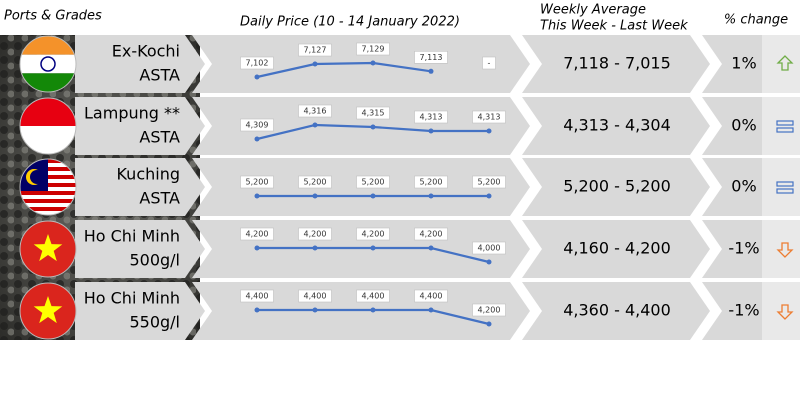 Image resolution: width=800 pixels, height=407 pixels. Describe the element at coordinates (617, 125) in the screenshot. I see `weekly-average: 4,313 - 4,304` at that location.